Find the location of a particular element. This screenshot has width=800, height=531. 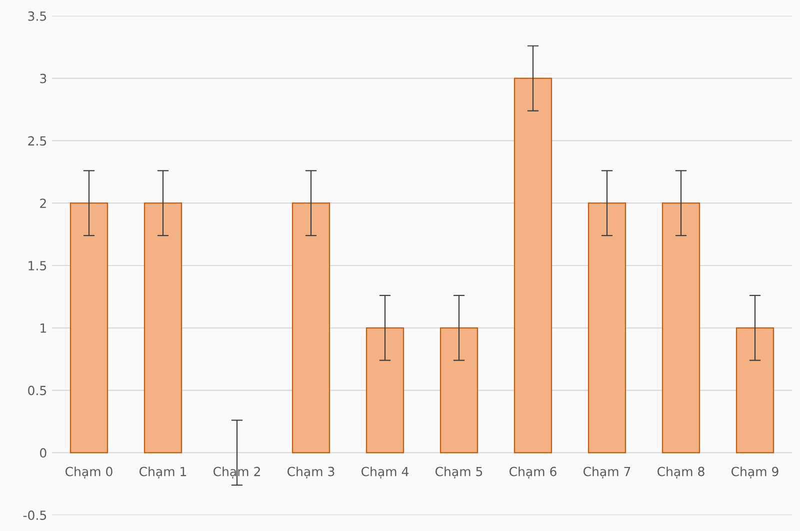

x-tick-label: Chạm 9 is located at coordinates (754, 472).